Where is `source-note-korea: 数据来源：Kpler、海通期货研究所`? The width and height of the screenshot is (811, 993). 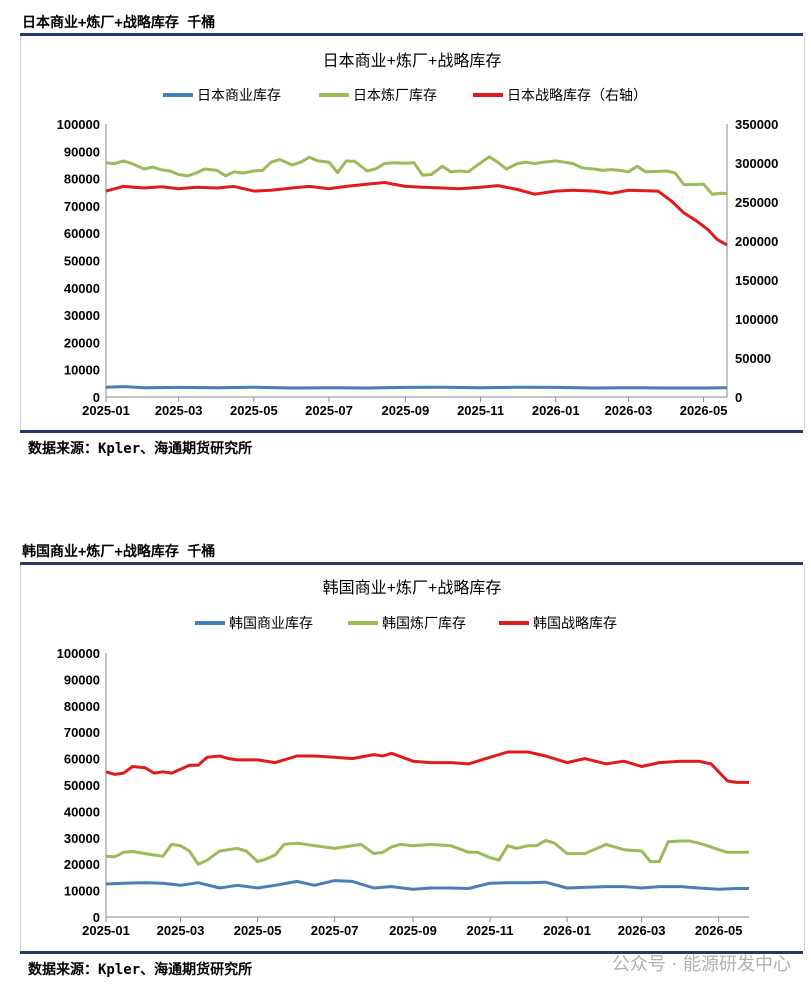
source-note-korea: 数据来源：Kpler、海通期货研究所 is located at coordinates (140, 970).